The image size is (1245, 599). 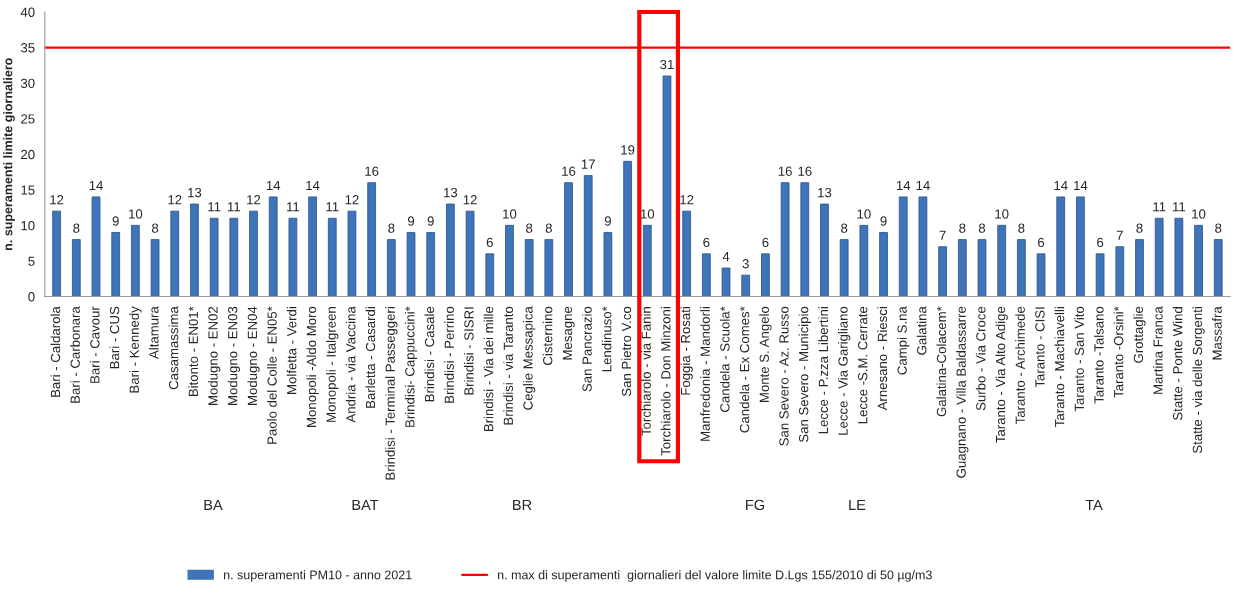 What do you see at coordinates (606, 339) in the screenshot?
I see `x-tick-label: Lendinuso*` at bounding box center [606, 339].